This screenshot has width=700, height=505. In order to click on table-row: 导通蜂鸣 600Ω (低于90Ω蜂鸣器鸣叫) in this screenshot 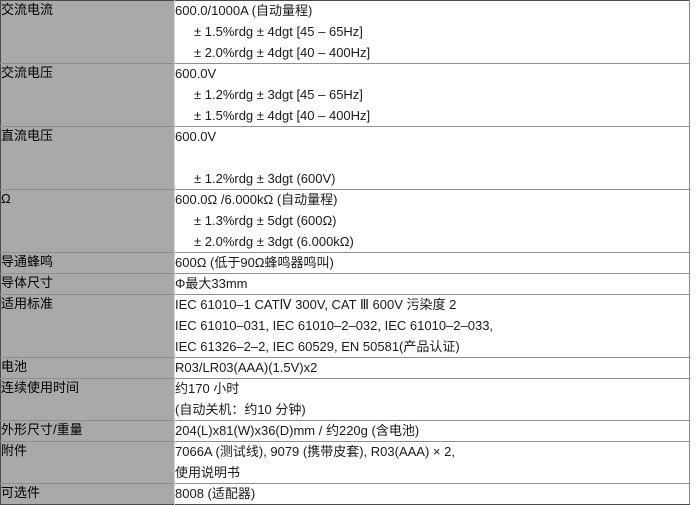, I will do `click(345, 263)`.